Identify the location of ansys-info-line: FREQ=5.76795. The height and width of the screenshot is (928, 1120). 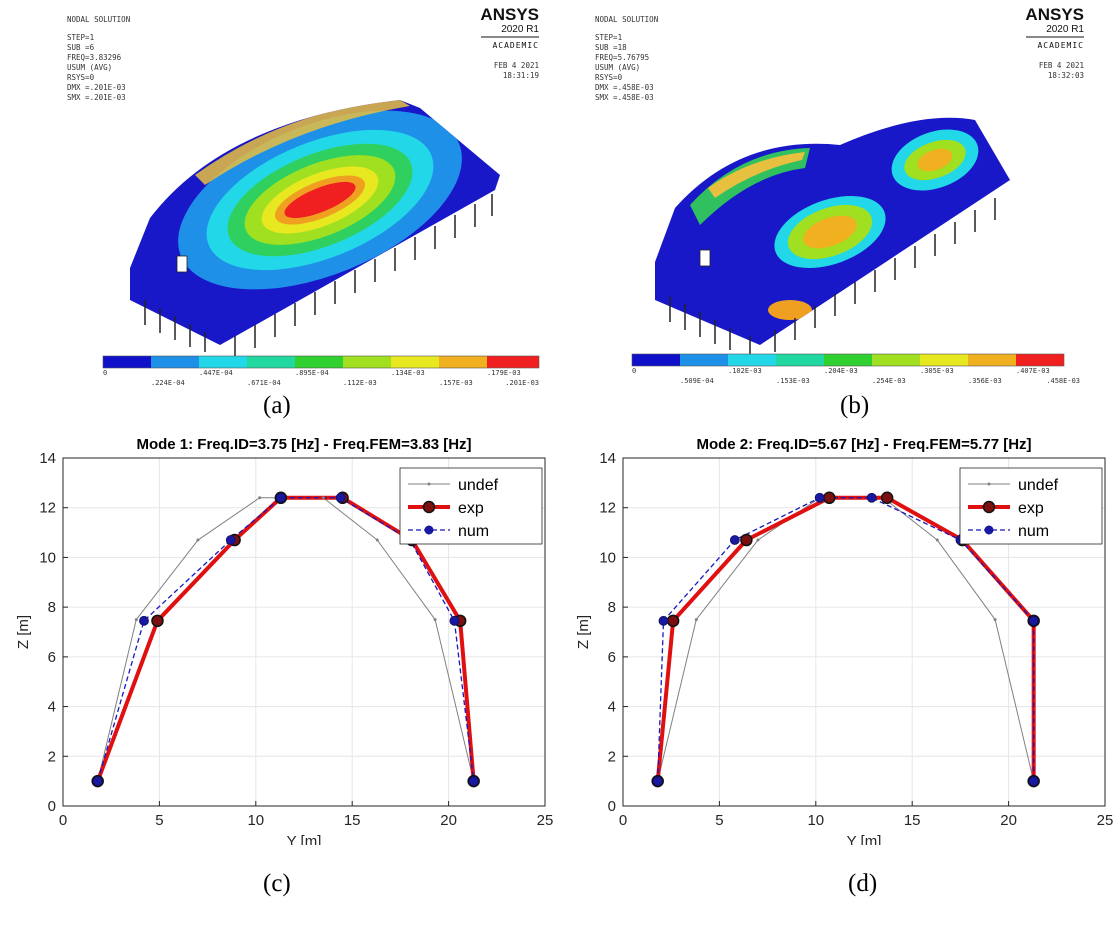
(622, 57).